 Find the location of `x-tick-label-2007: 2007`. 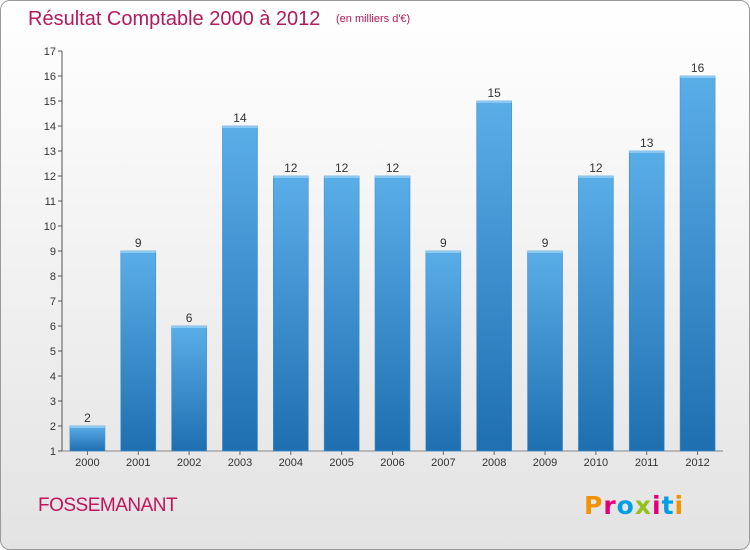

x-tick-label-2007: 2007 is located at coordinates (443, 463).